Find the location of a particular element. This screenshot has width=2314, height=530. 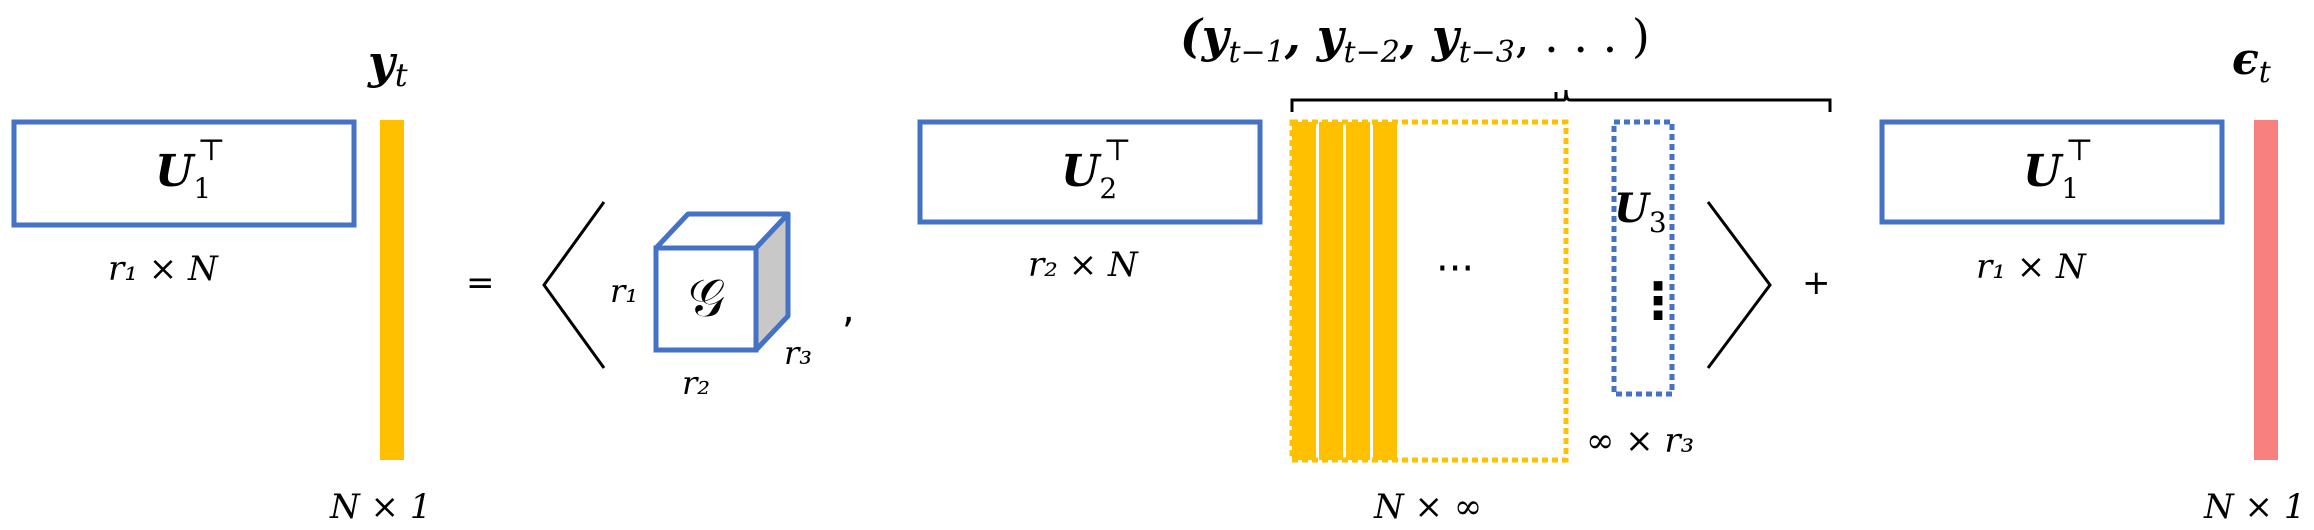

u3-vdots: ⋮ is located at coordinates (1658, 301).